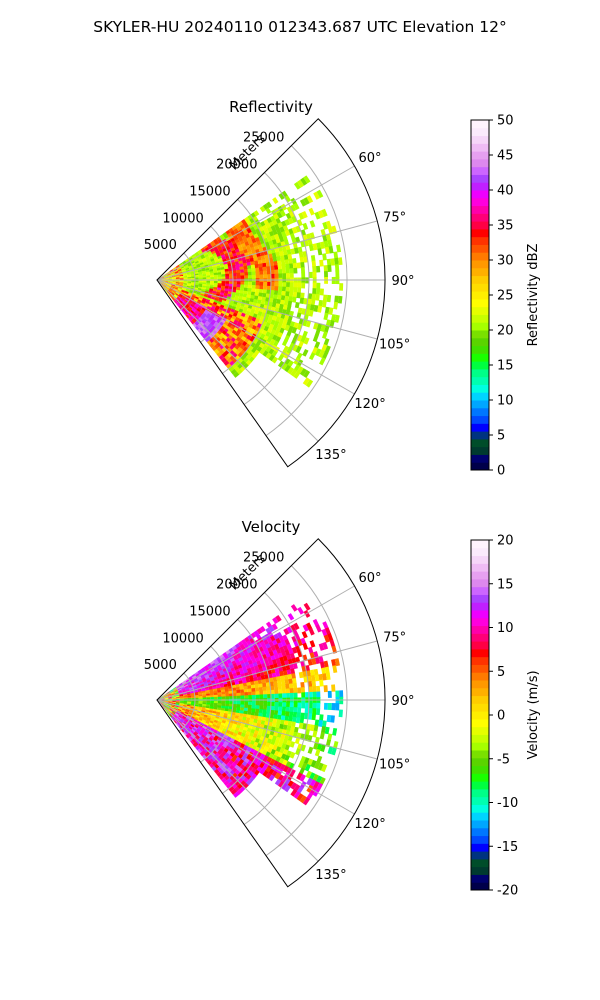  I want to click on range-tick-label: 10000, so click(182, 218).